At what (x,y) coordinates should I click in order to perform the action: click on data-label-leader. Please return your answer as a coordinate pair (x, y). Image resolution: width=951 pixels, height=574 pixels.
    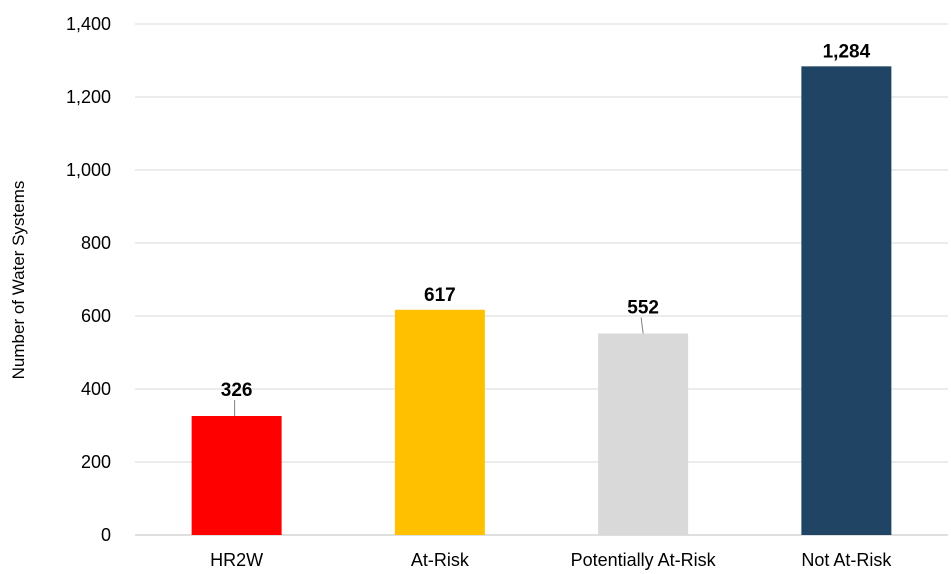
    Looking at the image, I should click on (642, 325).